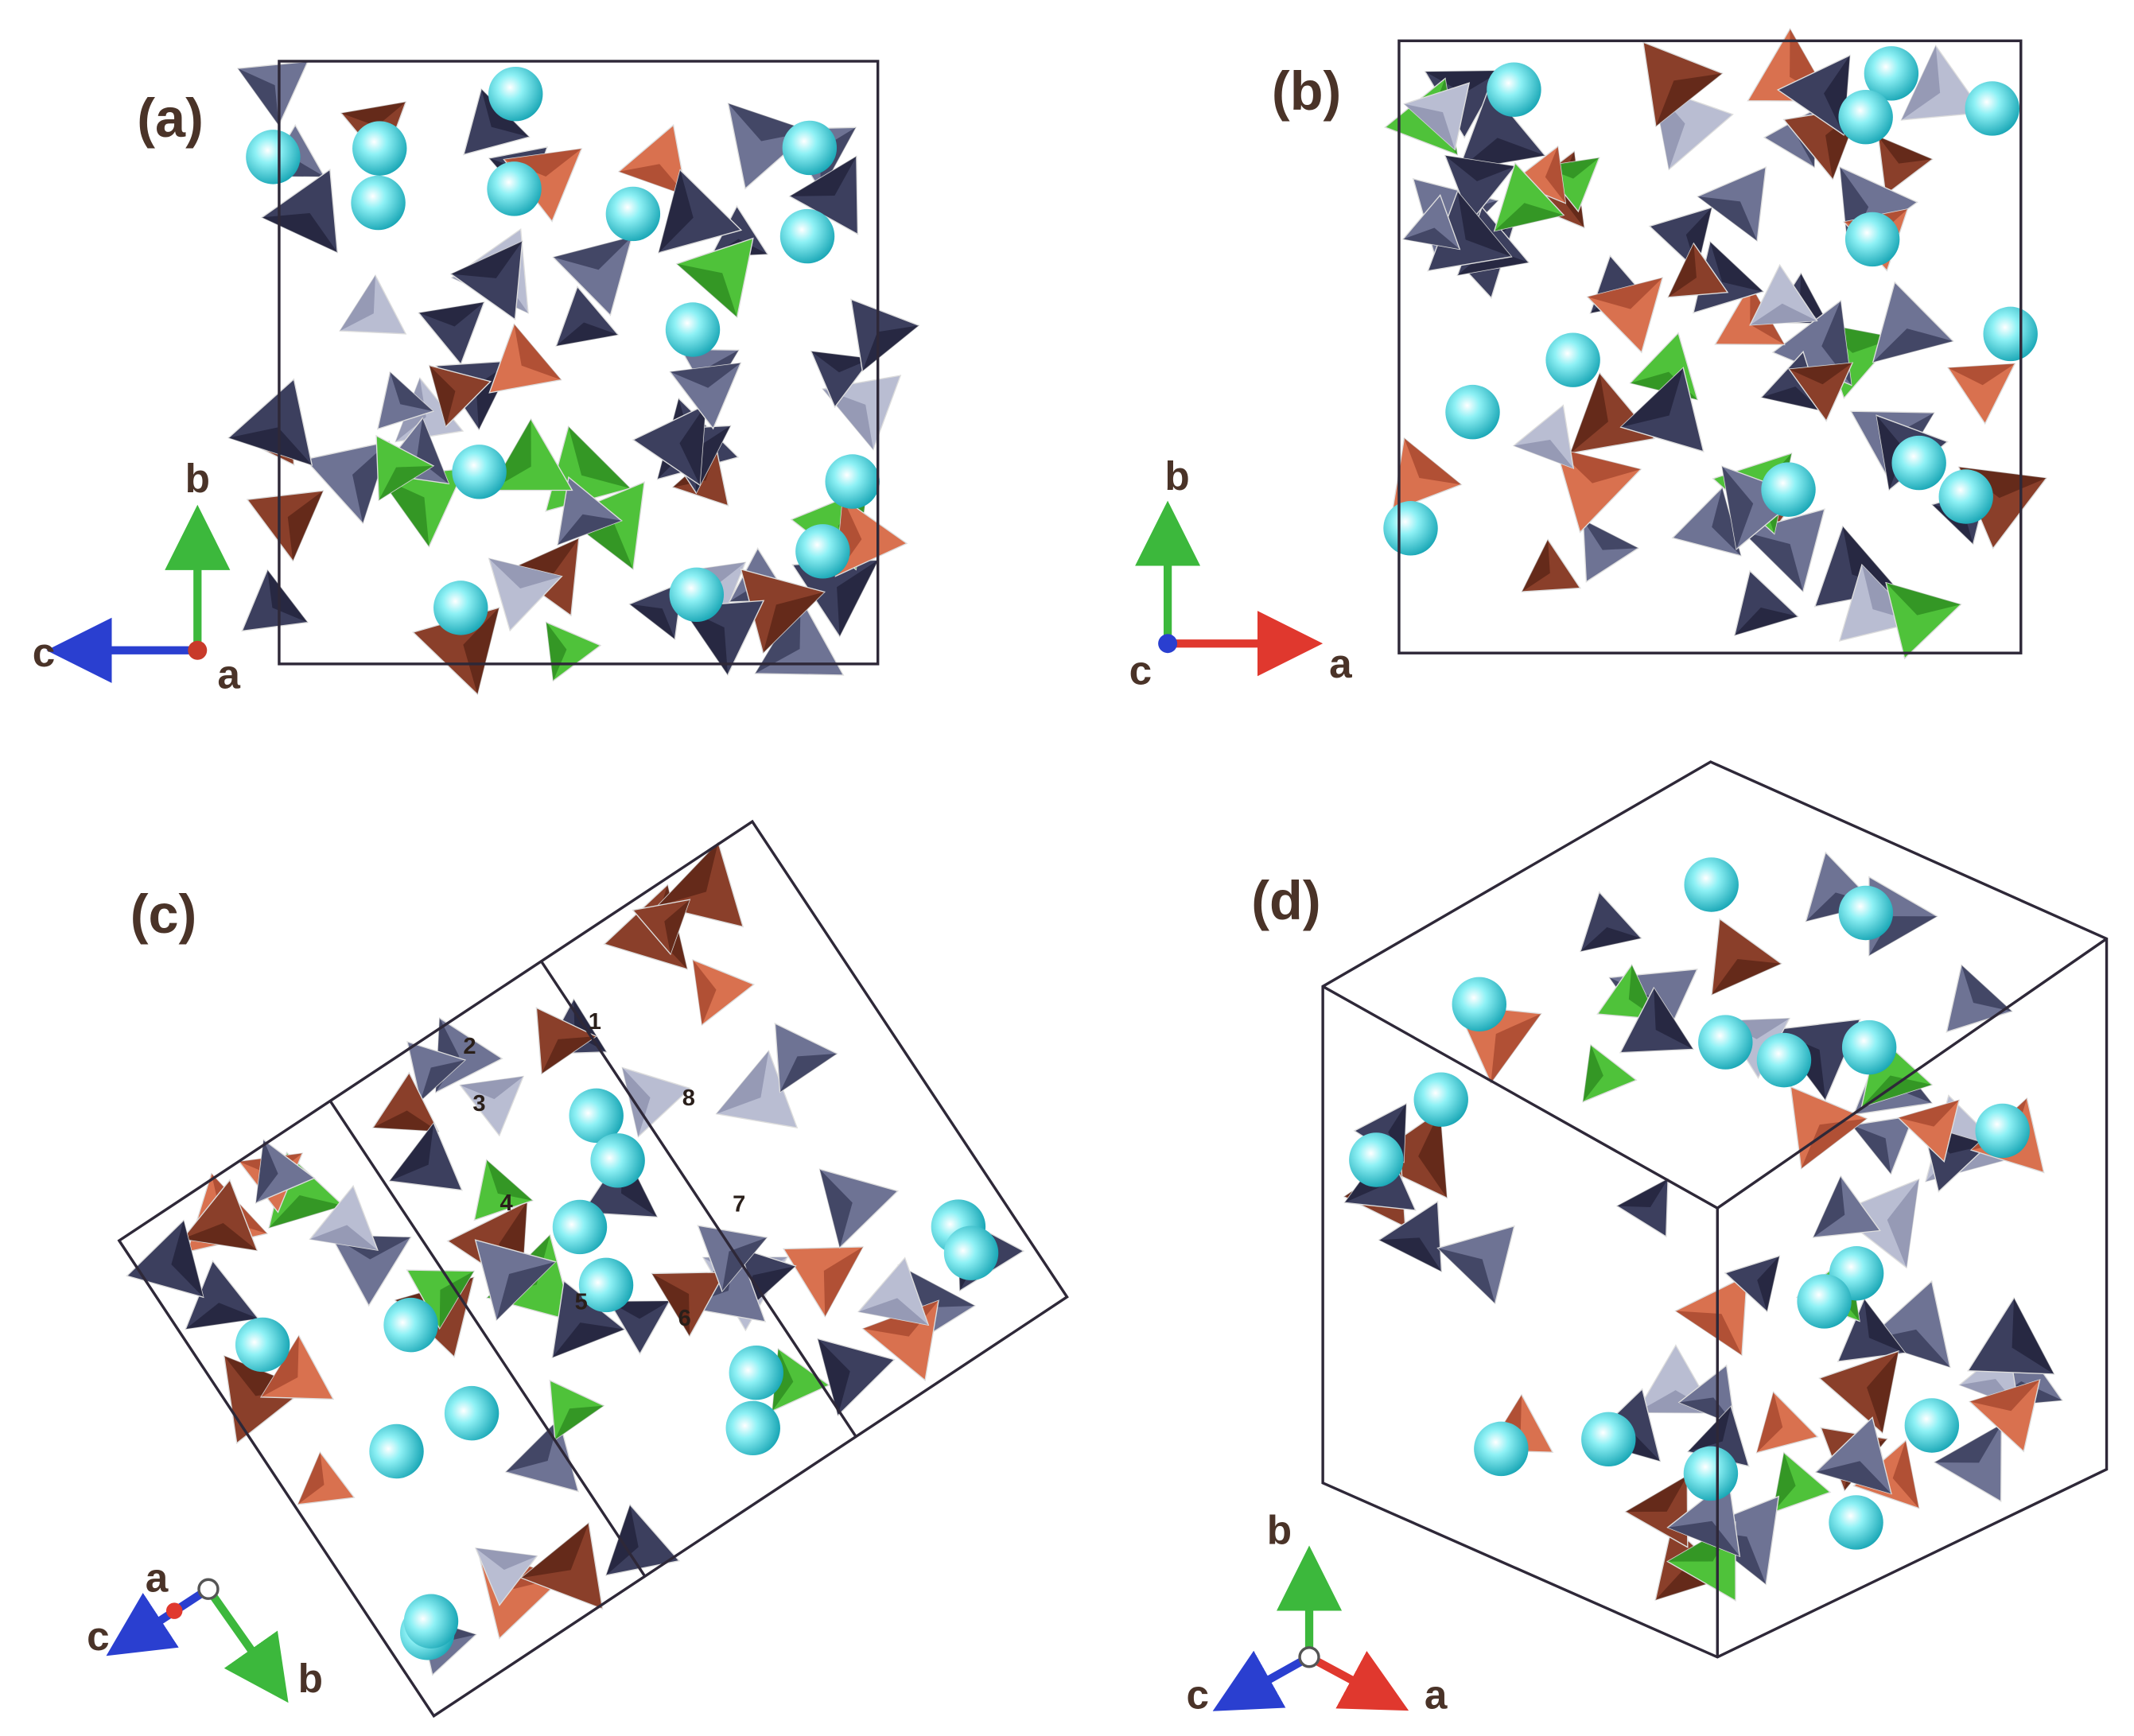 Image resolution: width=2134 pixels, height=1736 pixels. What do you see at coordinates (1710, 347) in the screenshot?
I see `unit-cell` at bounding box center [1710, 347].